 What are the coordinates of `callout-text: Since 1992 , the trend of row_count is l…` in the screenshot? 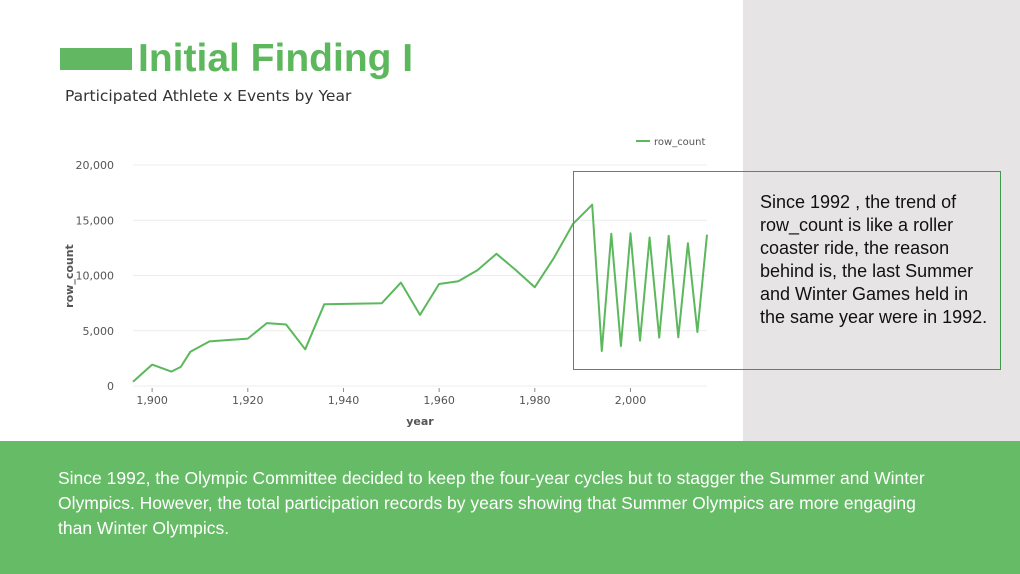 It's located at (874, 259).